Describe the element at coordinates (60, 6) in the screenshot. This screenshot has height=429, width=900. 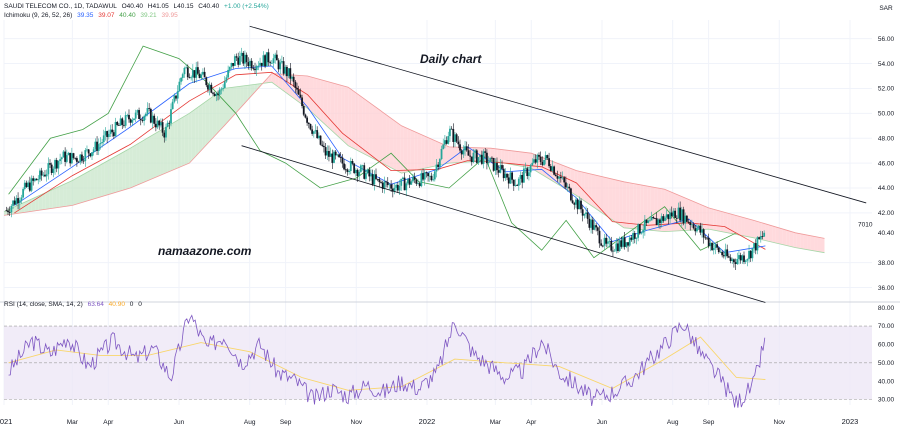
I see `symbol-name: SAUDI TELECOM CO., 1D, TADAWUL` at that location.